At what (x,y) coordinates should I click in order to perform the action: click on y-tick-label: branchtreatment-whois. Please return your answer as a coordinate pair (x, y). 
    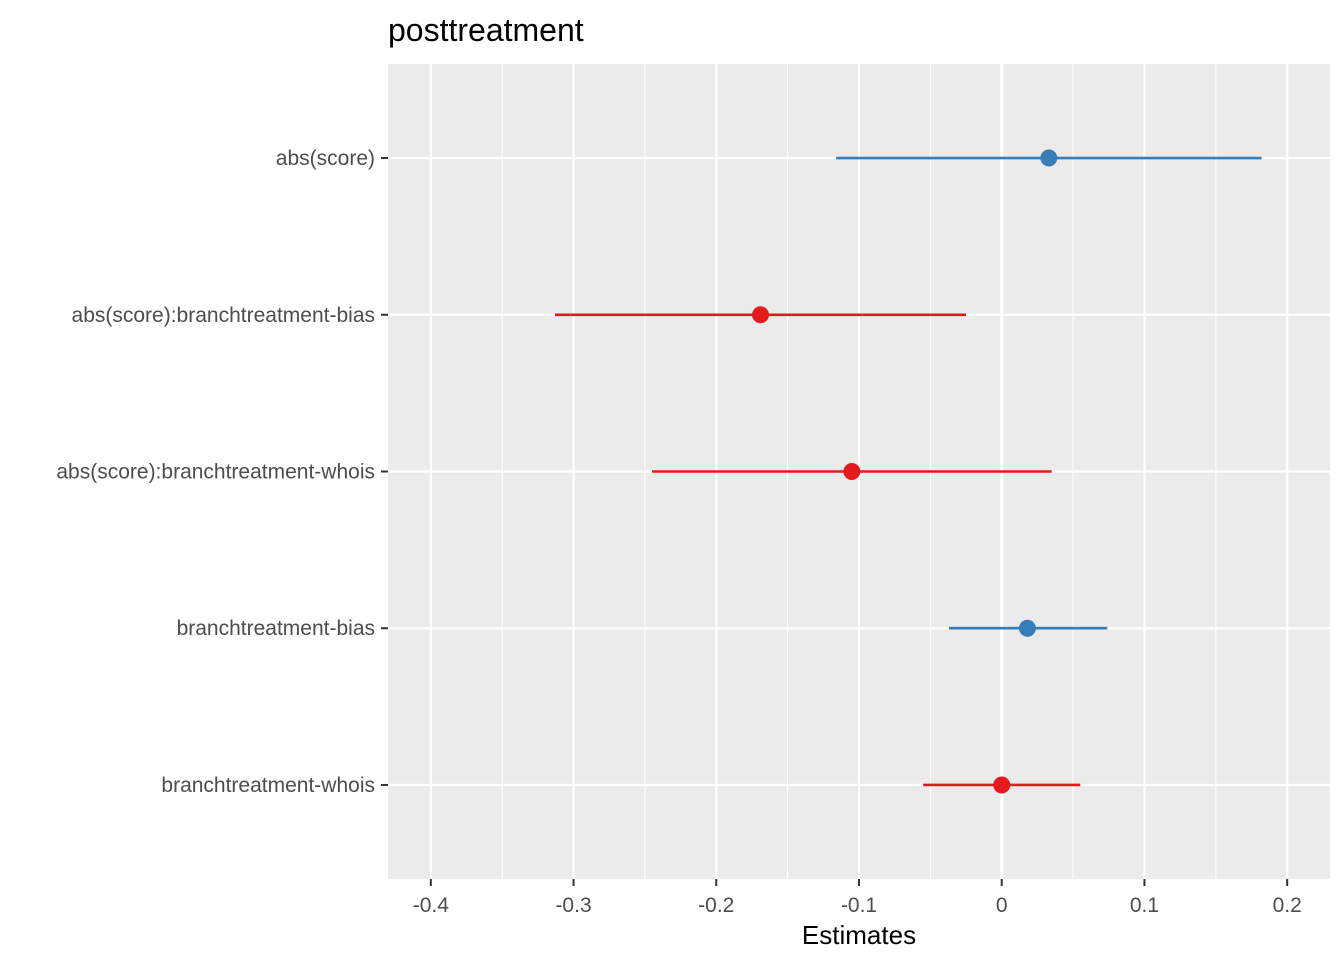
    Looking at the image, I should click on (268, 785).